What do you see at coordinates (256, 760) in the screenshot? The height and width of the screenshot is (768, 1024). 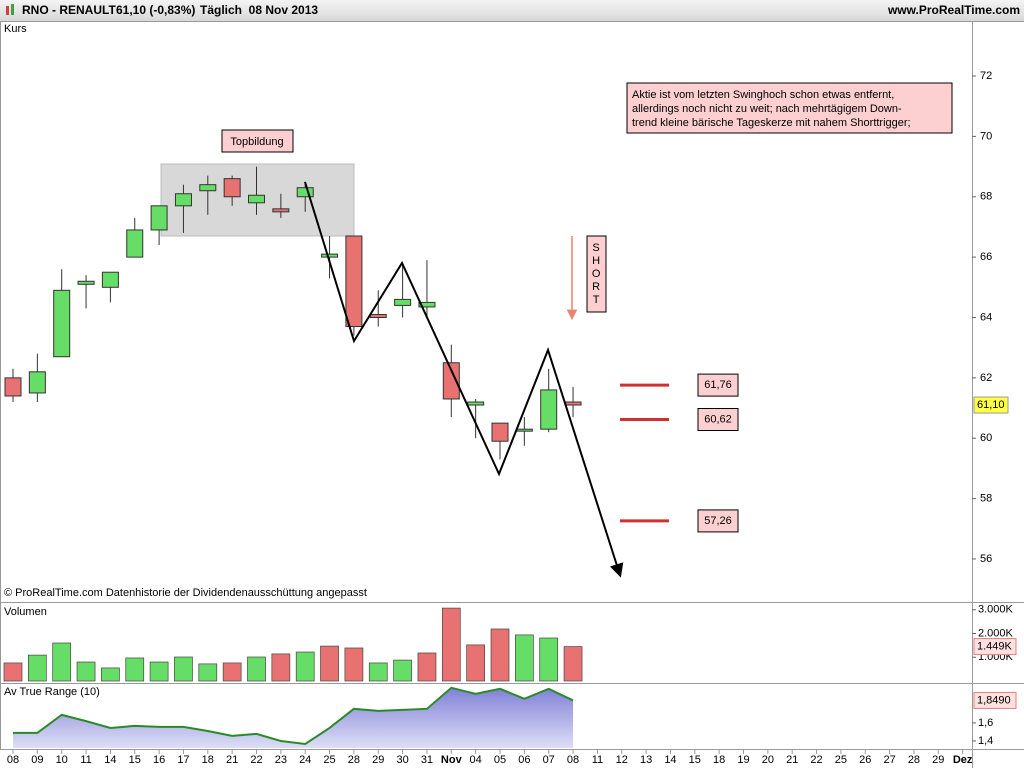 I see `x-tick-label: 22` at bounding box center [256, 760].